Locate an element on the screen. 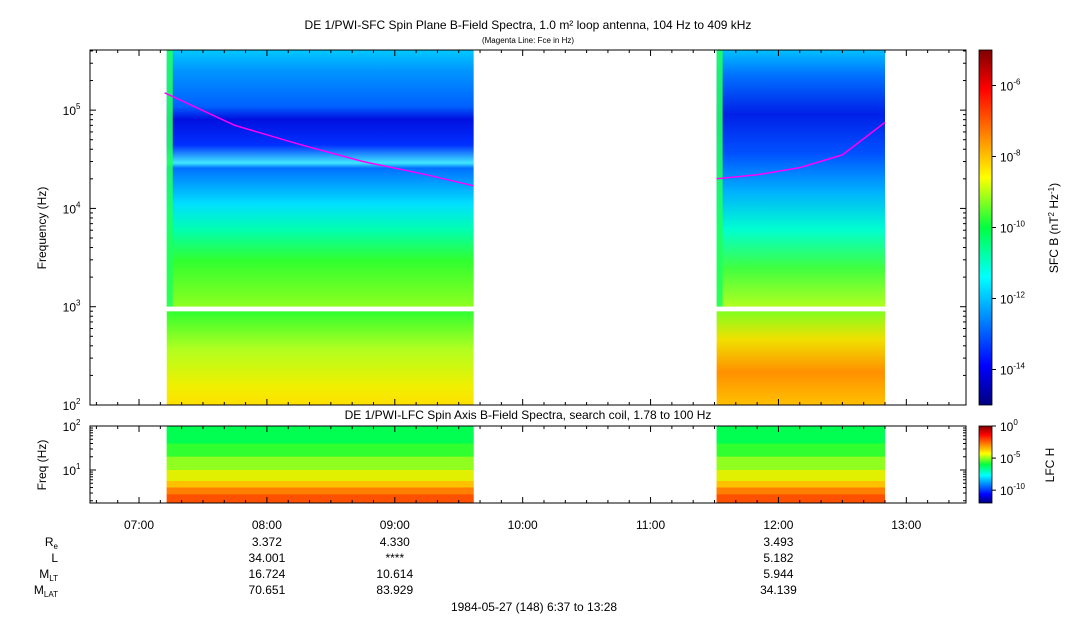  time-tick-label: 12:00 is located at coordinates (778, 525).